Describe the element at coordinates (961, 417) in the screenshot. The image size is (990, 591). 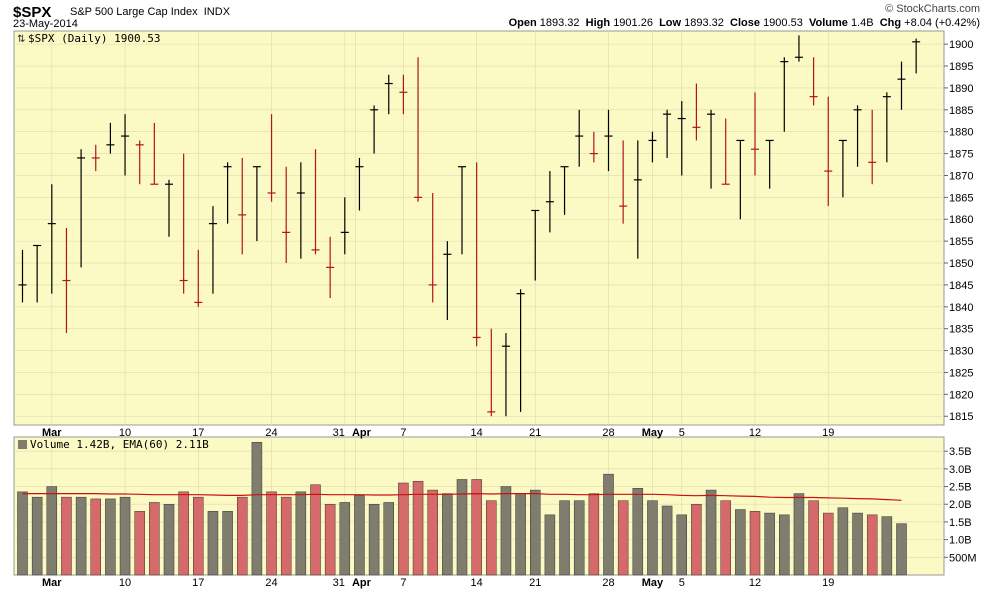
I see `price-axis-label: 1815` at that location.